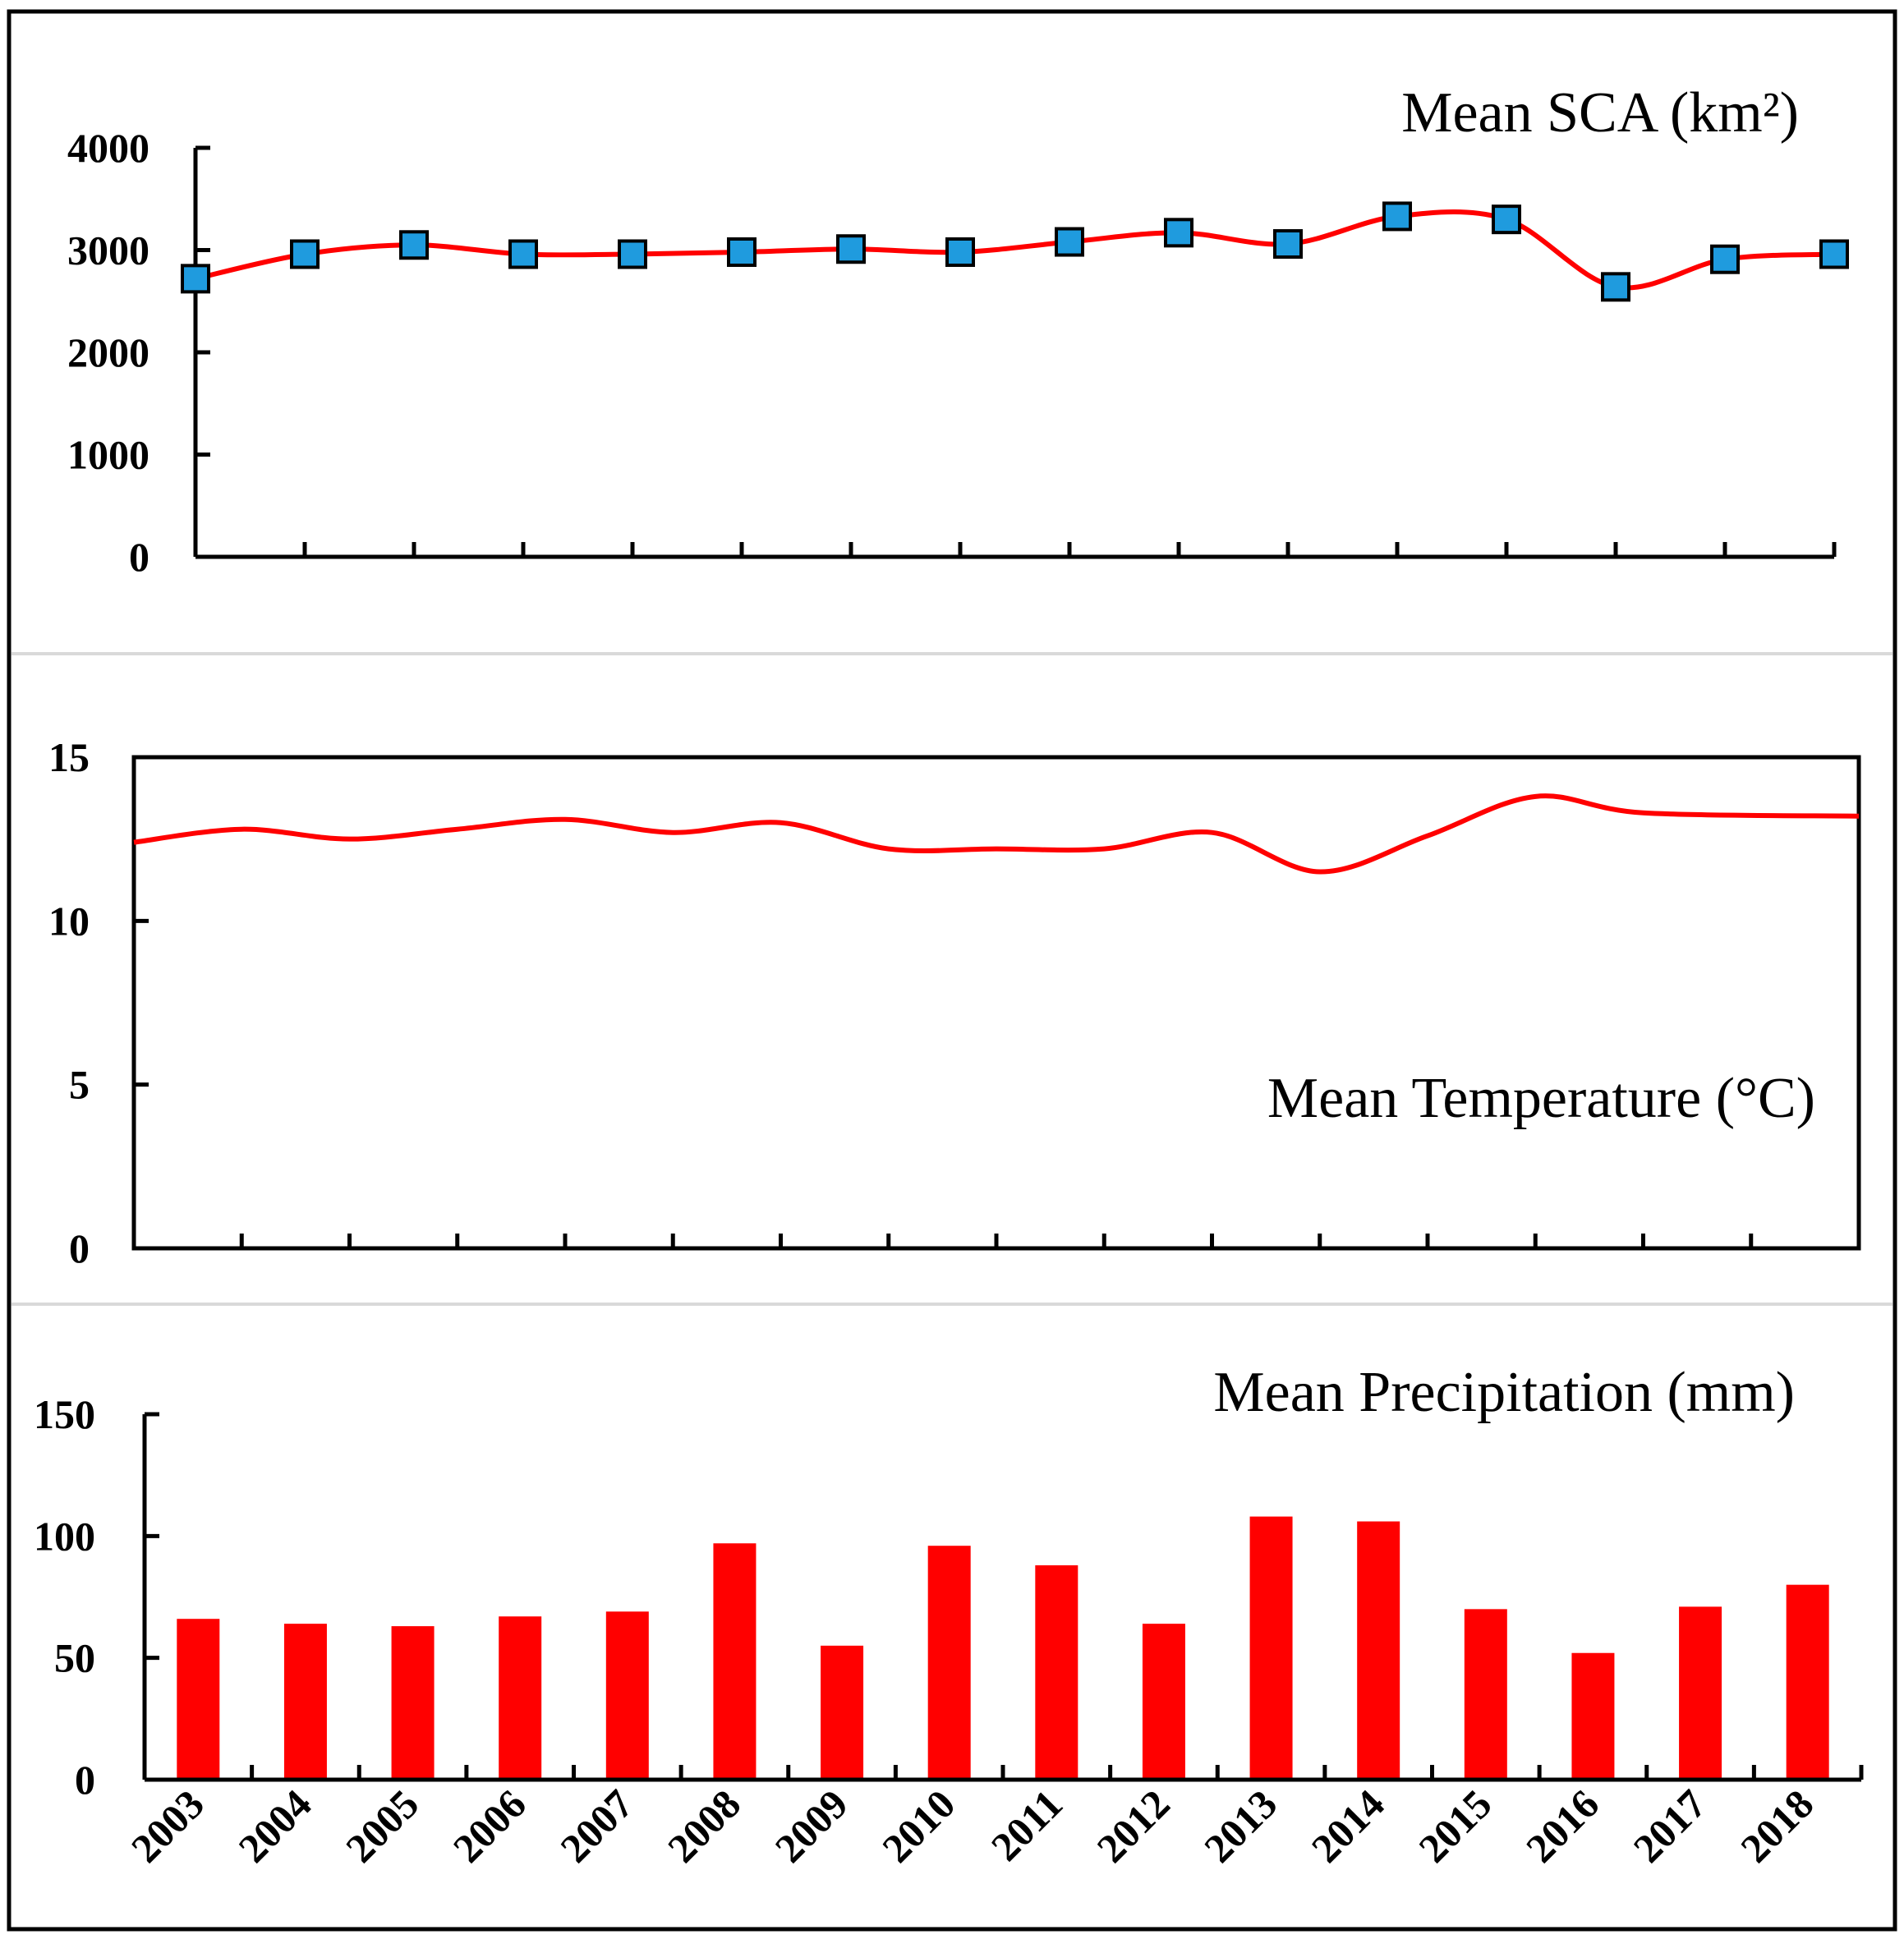 The image size is (1904, 1939). What do you see at coordinates (523, 254) in the screenshot?
I see `sca-point-2006` at bounding box center [523, 254].